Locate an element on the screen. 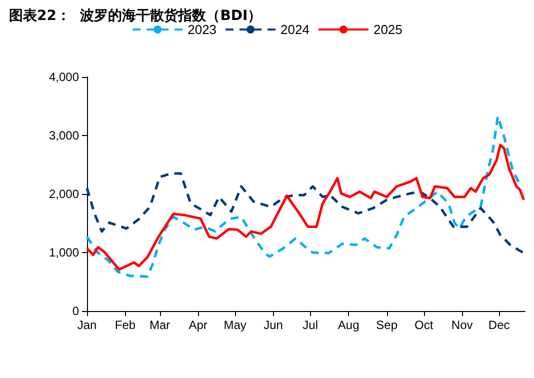 The height and width of the screenshot is (378, 534). x-tick-label: Dec is located at coordinates (499, 325).